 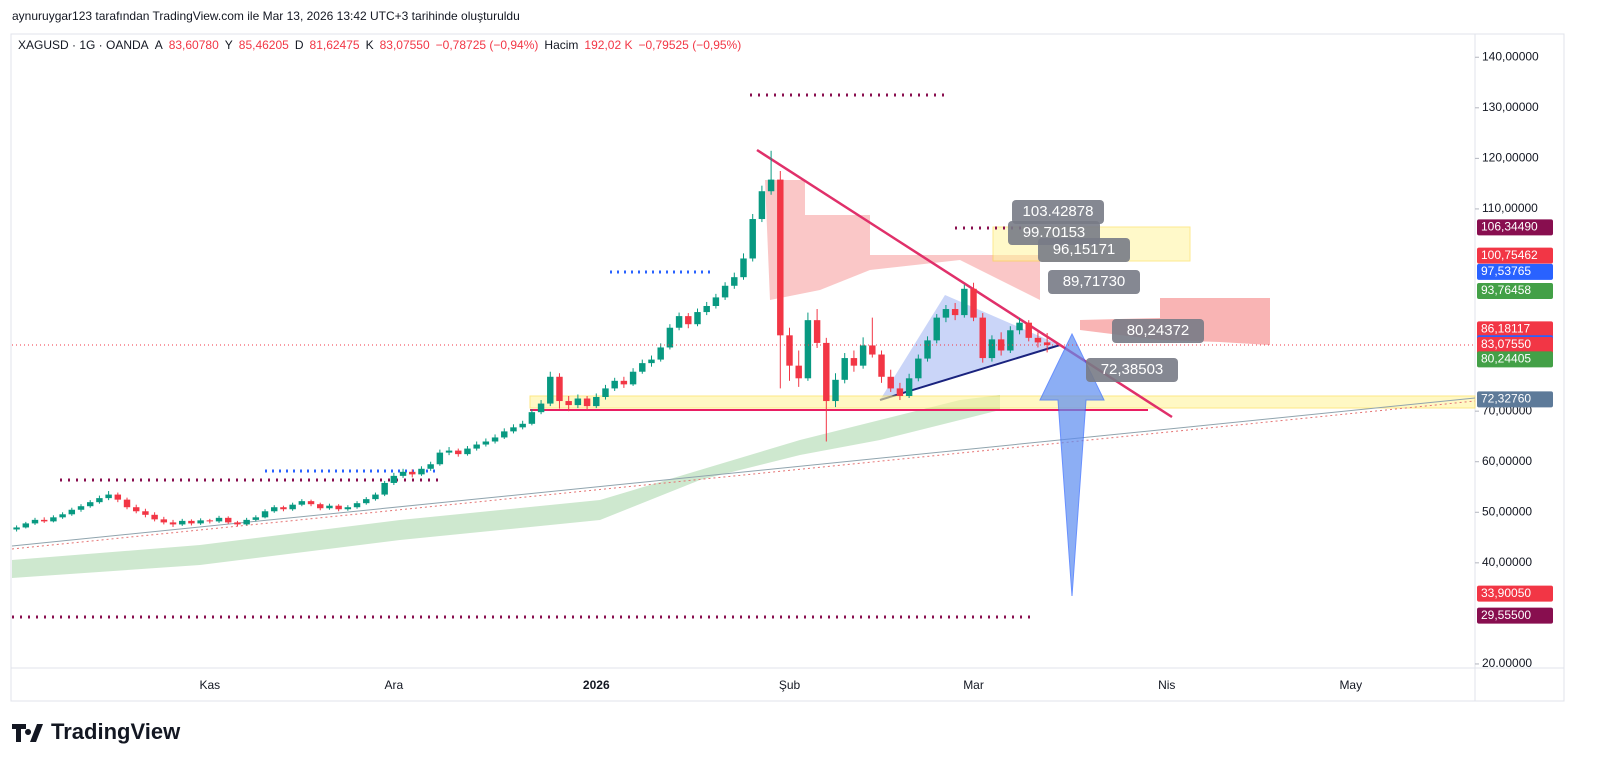 I want to click on legend-value: −0,78725 (−0,94%), so click(x=487, y=45).